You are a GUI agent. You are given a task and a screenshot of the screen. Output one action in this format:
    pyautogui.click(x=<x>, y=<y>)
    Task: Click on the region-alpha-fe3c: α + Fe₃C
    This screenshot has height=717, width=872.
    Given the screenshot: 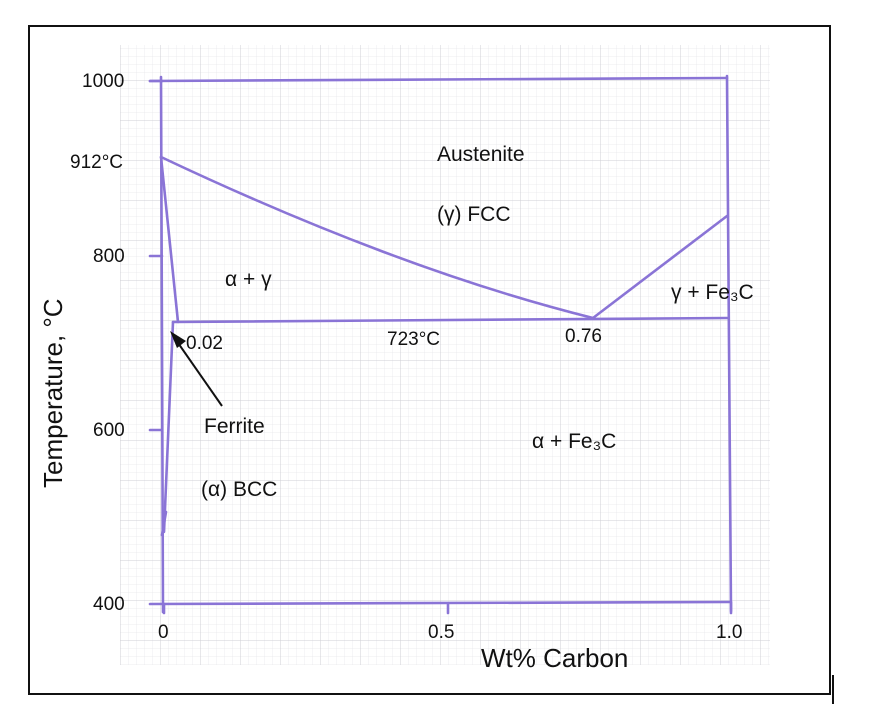 What is the action you would take?
    pyautogui.click(x=574, y=441)
    